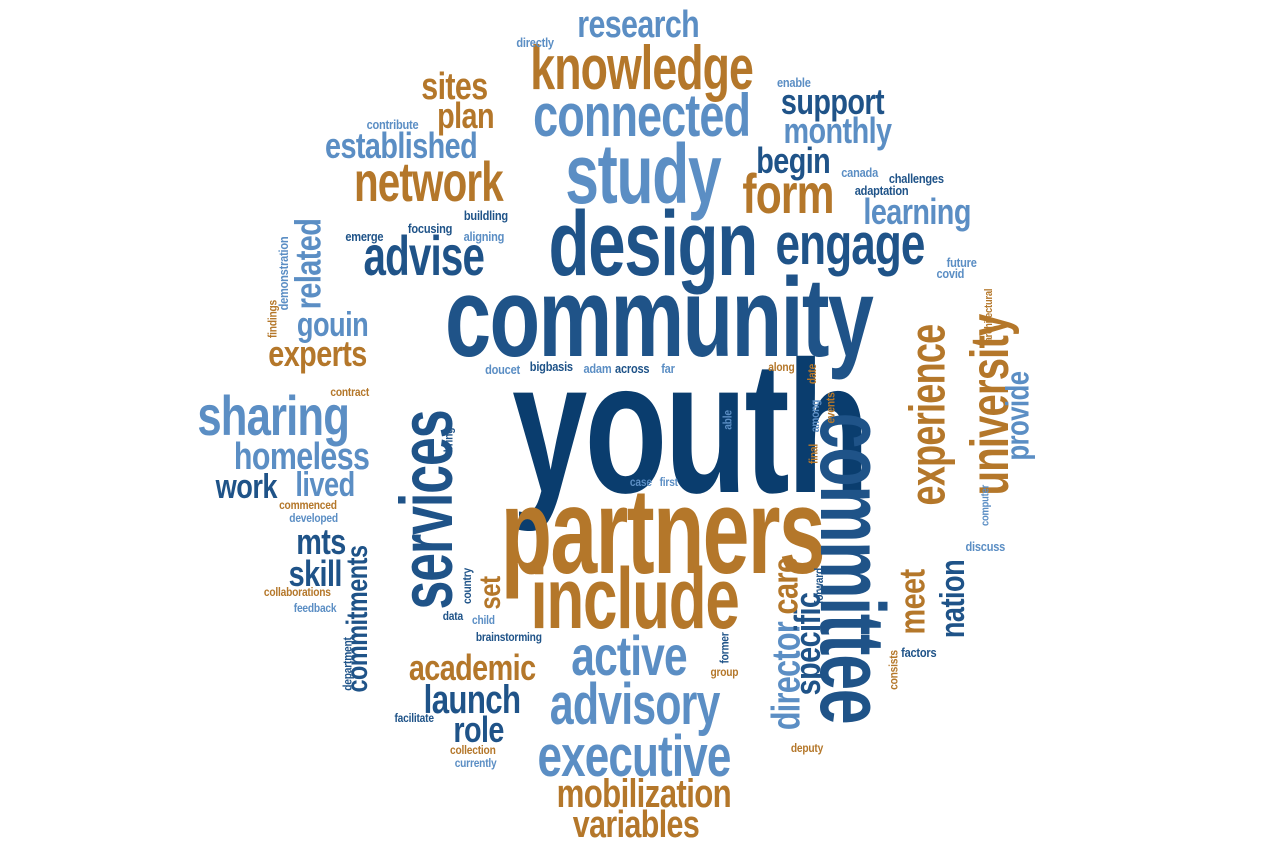 This screenshot has width=1274, height=846. Describe the element at coordinates (350, 392) in the screenshot. I see `word-contract: contract` at that location.